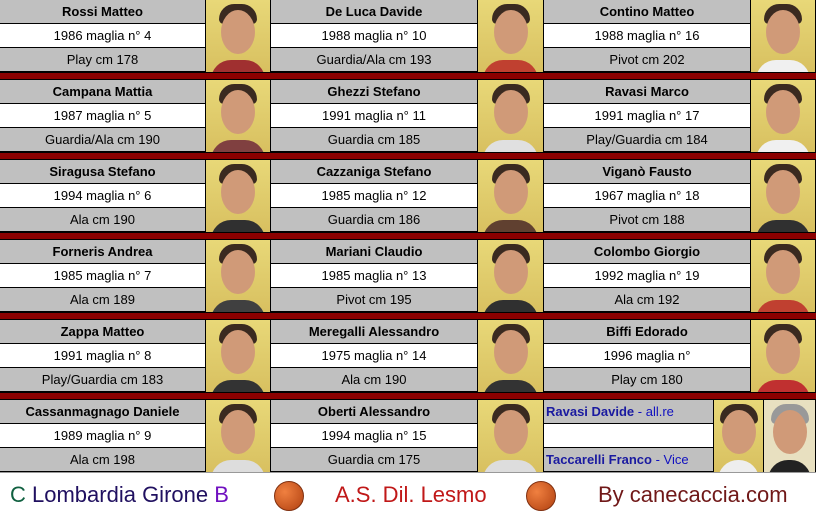  What do you see at coordinates (647, 380) in the screenshot?
I see `player-role: Play cm 180` at bounding box center [647, 380].